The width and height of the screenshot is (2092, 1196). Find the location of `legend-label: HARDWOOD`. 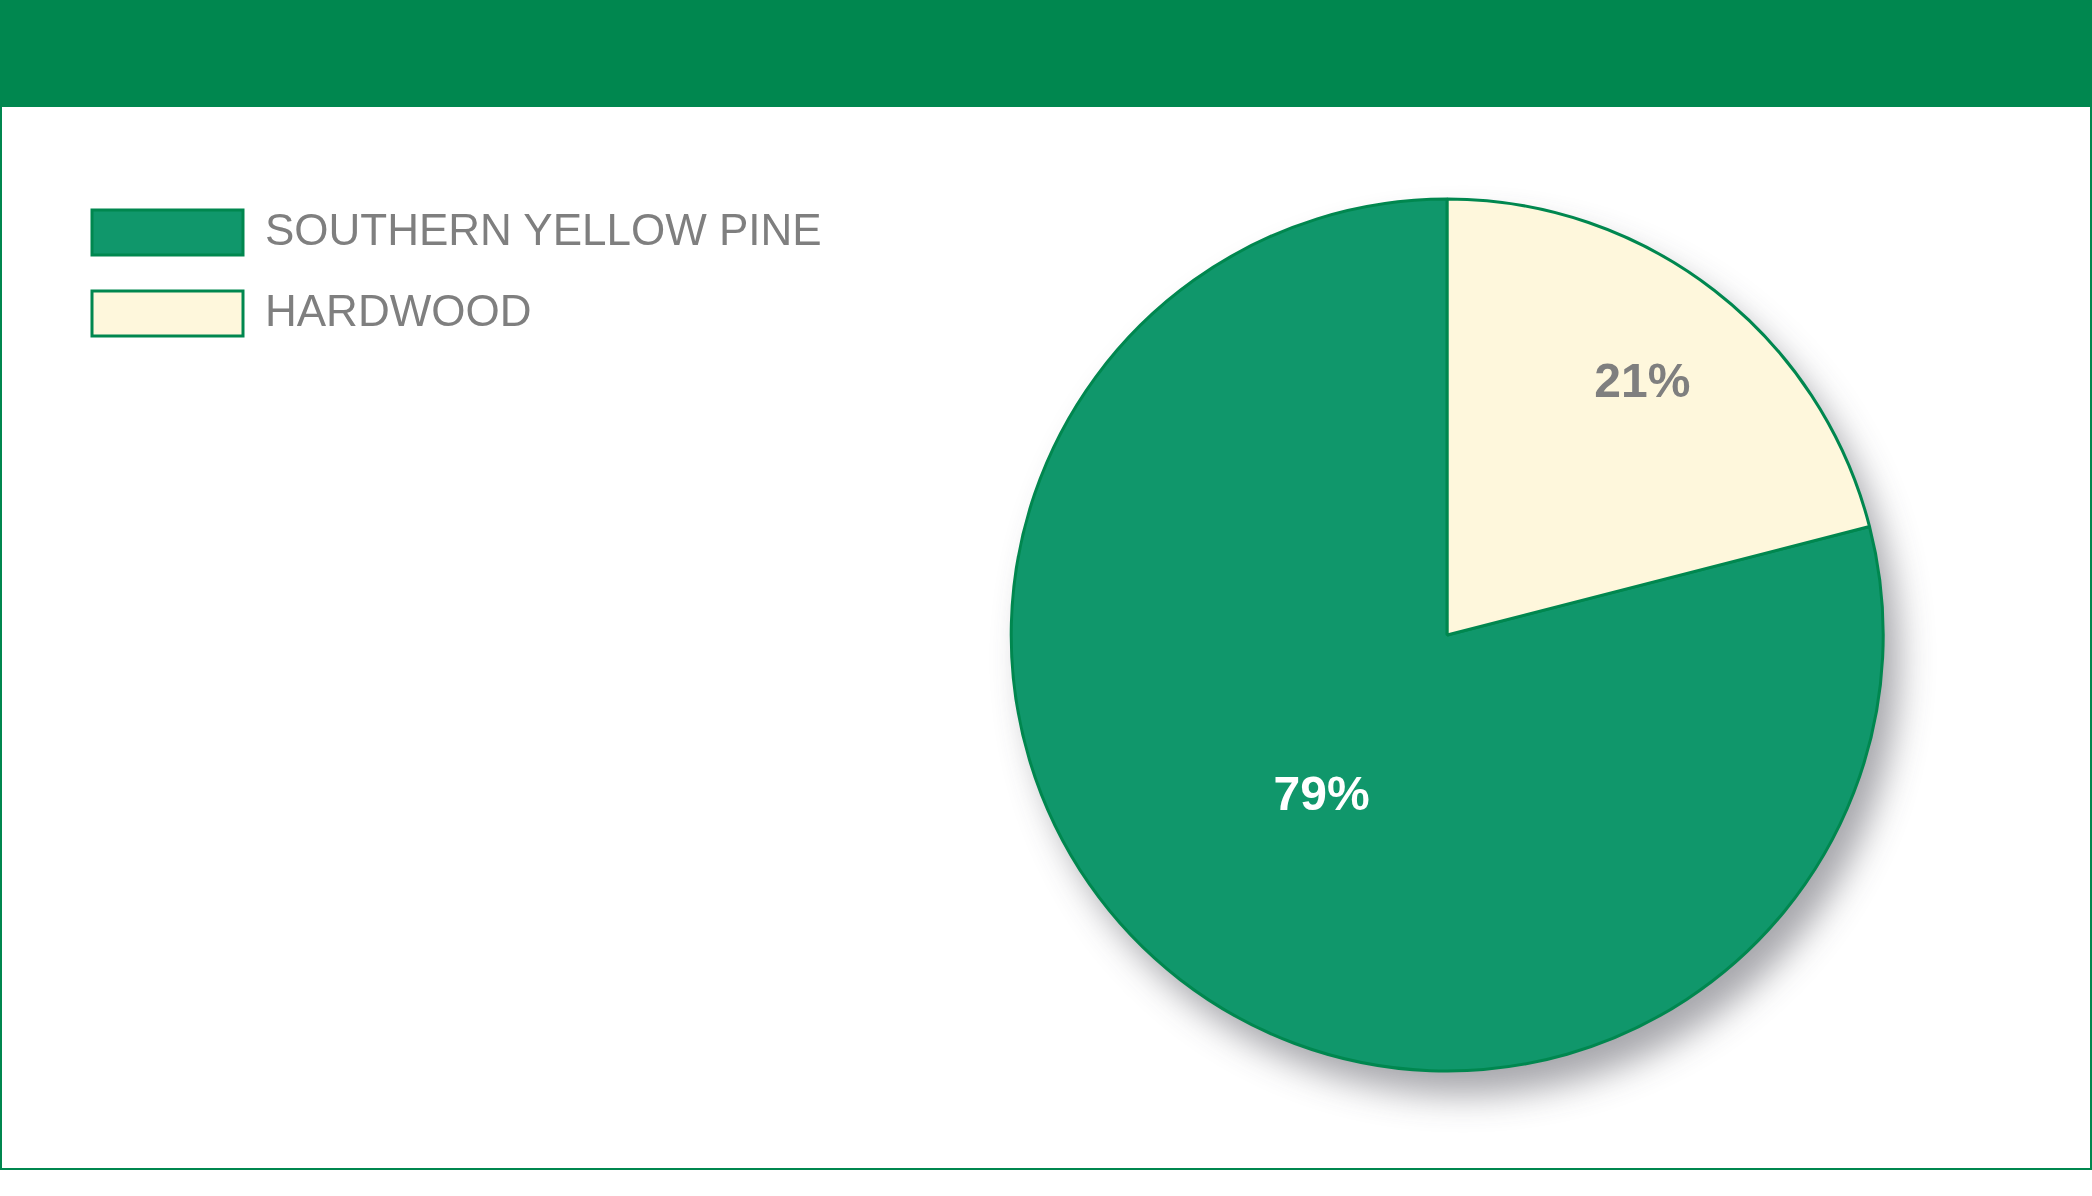

legend-label: HARDWOOD is located at coordinates (398, 310).